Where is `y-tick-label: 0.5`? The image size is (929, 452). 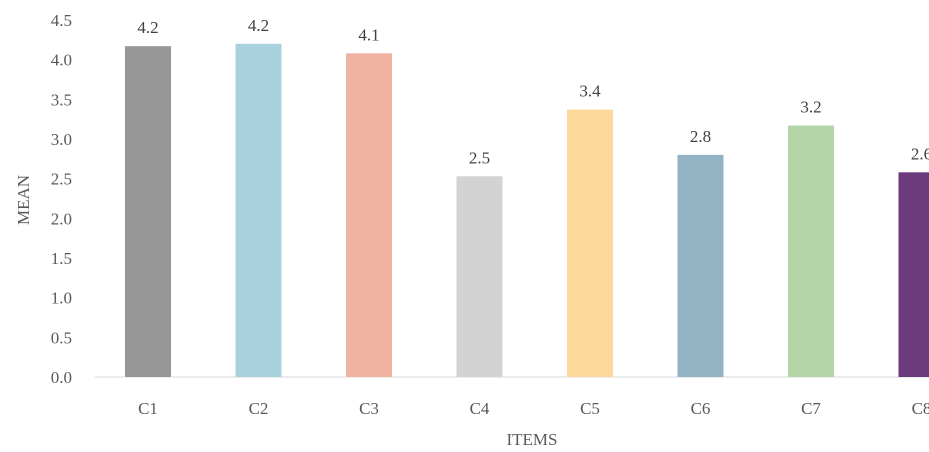
y-tick-label: 0.5 is located at coordinates (61, 337).